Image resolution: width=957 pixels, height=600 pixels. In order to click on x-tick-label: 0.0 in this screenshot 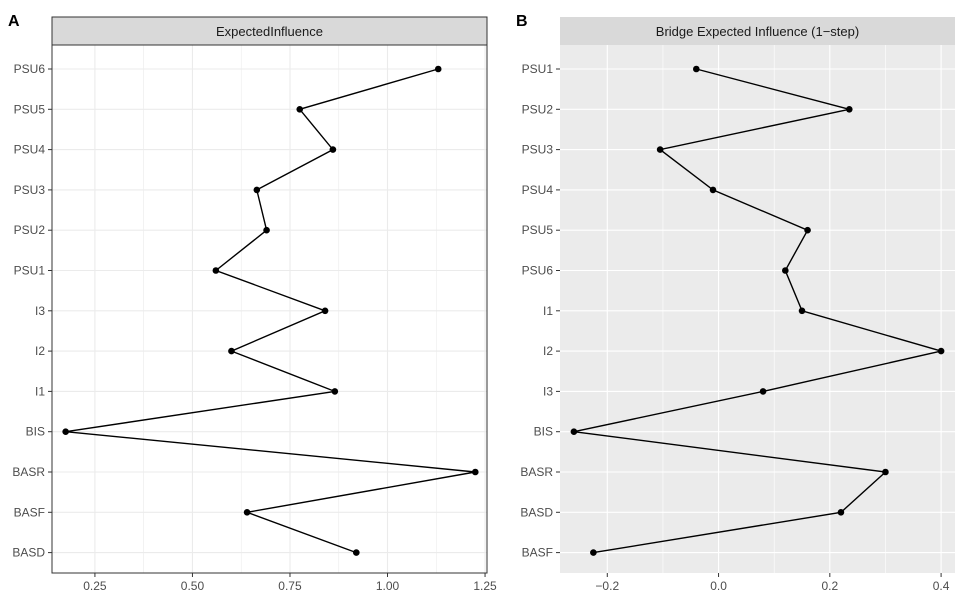, I will do `click(718, 586)`.